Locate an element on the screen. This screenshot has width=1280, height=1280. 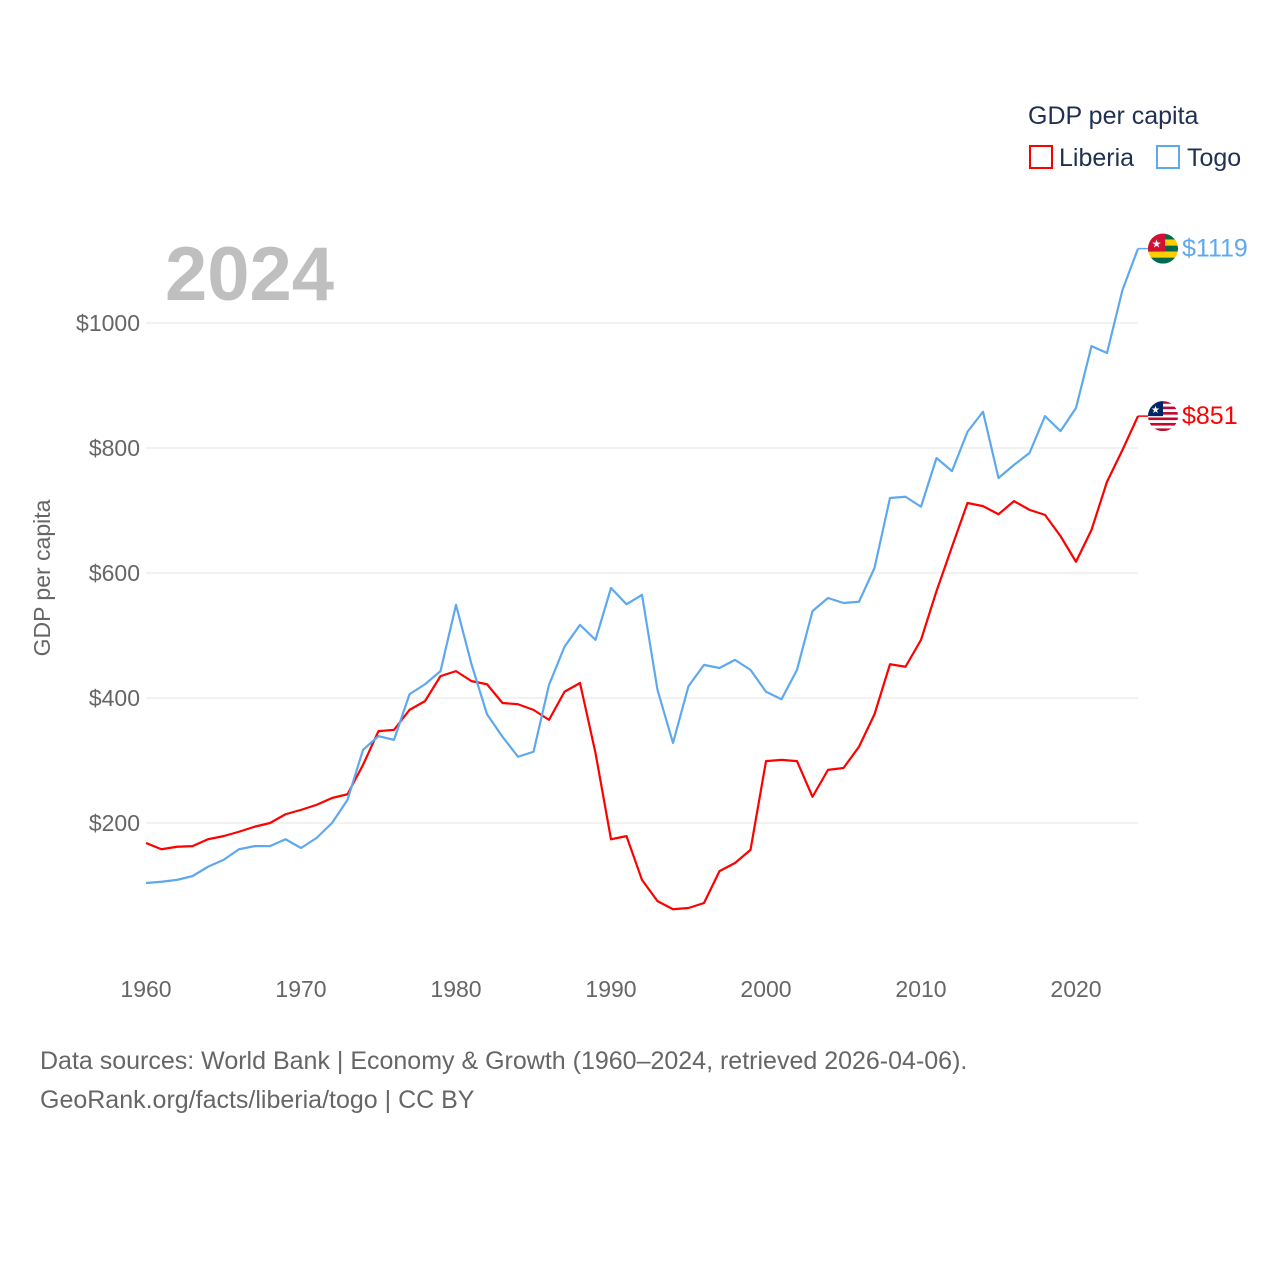
x-tick-label: 1990 is located at coordinates (610, 989).